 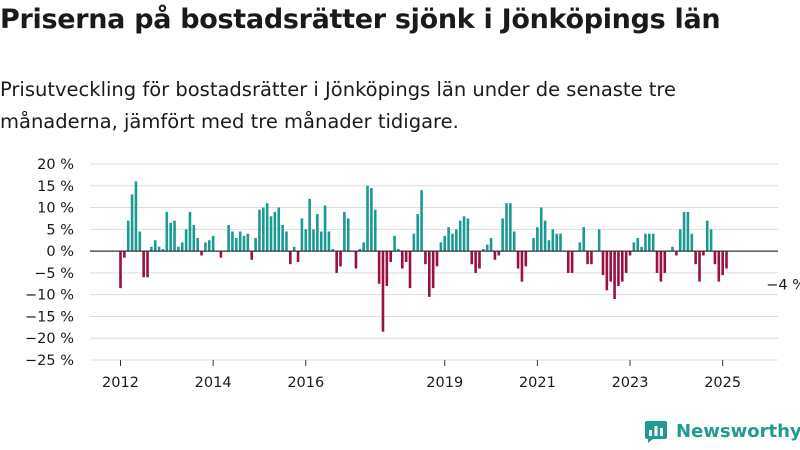 I want to click on last-value-label: −4 %, so click(x=783, y=286).